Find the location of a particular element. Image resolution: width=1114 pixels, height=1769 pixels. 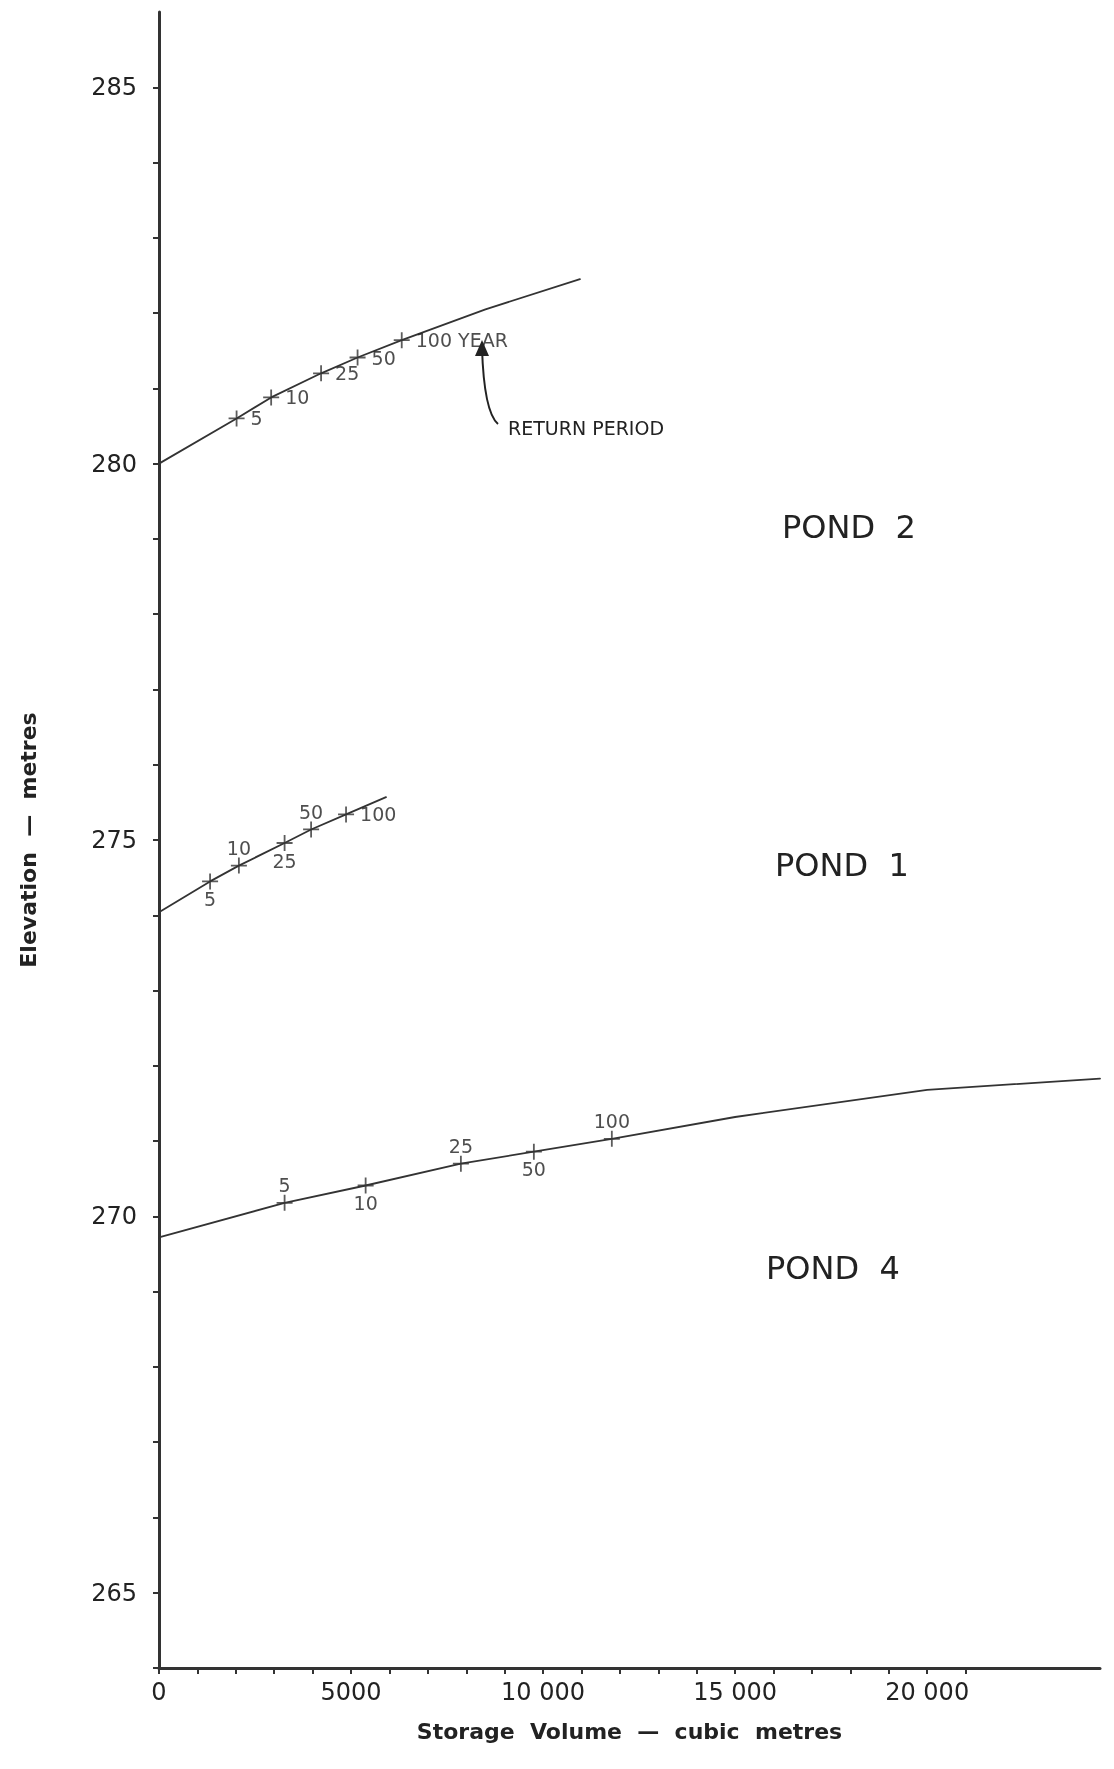

annotation: RETURN PERIOD is located at coordinates (586, 428).